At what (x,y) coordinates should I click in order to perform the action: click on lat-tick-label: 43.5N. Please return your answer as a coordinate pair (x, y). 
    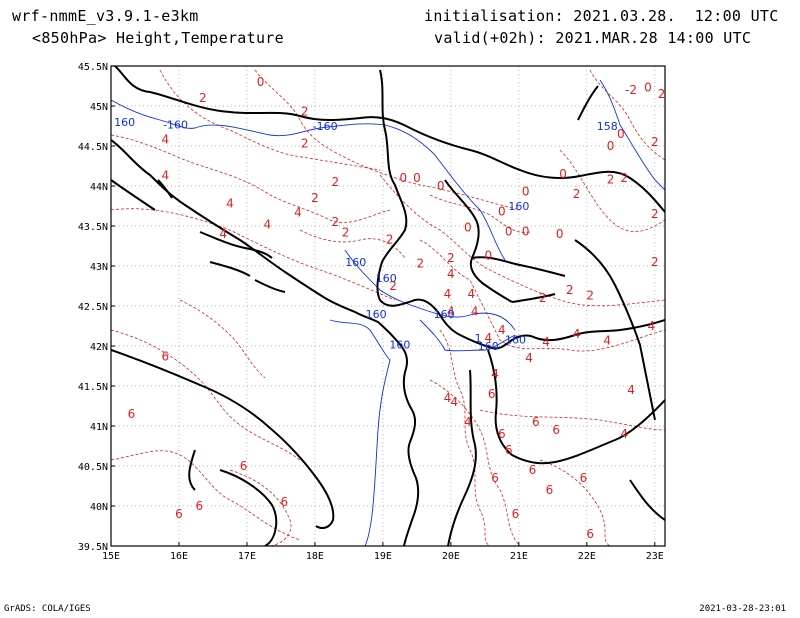
    Looking at the image, I should click on (93, 227).